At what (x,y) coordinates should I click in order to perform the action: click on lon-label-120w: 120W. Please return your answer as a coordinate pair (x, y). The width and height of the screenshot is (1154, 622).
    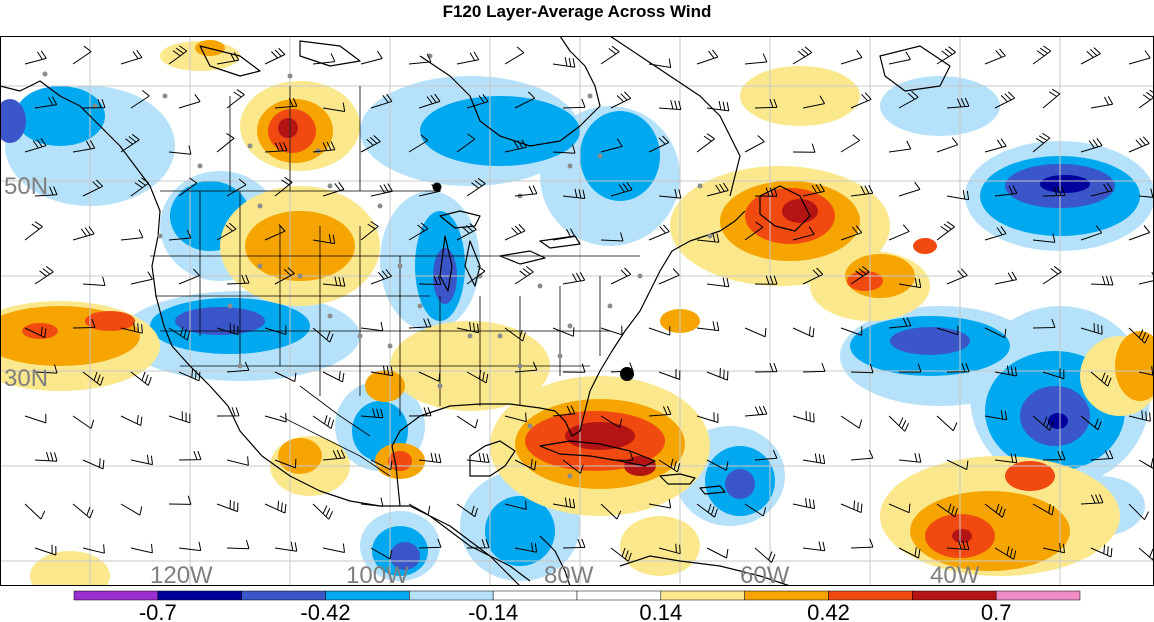
    Looking at the image, I should click on (181, 574).